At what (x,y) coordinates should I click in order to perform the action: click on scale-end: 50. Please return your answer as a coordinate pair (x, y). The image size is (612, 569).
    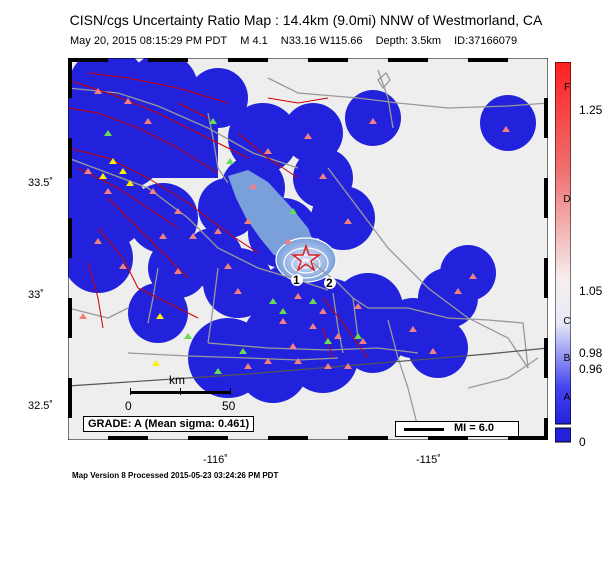
    Looking at the image, I should click on (229, 406).